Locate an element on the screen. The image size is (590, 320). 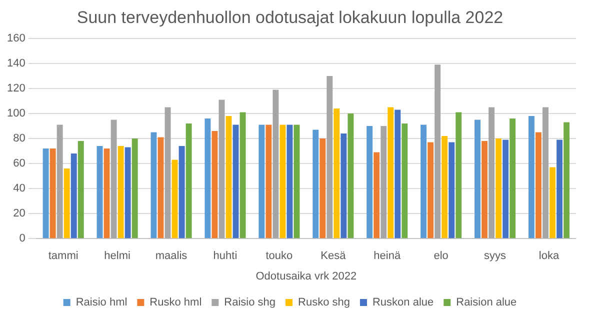
y-tick-label: 40 is located at coordinates (19, 188).